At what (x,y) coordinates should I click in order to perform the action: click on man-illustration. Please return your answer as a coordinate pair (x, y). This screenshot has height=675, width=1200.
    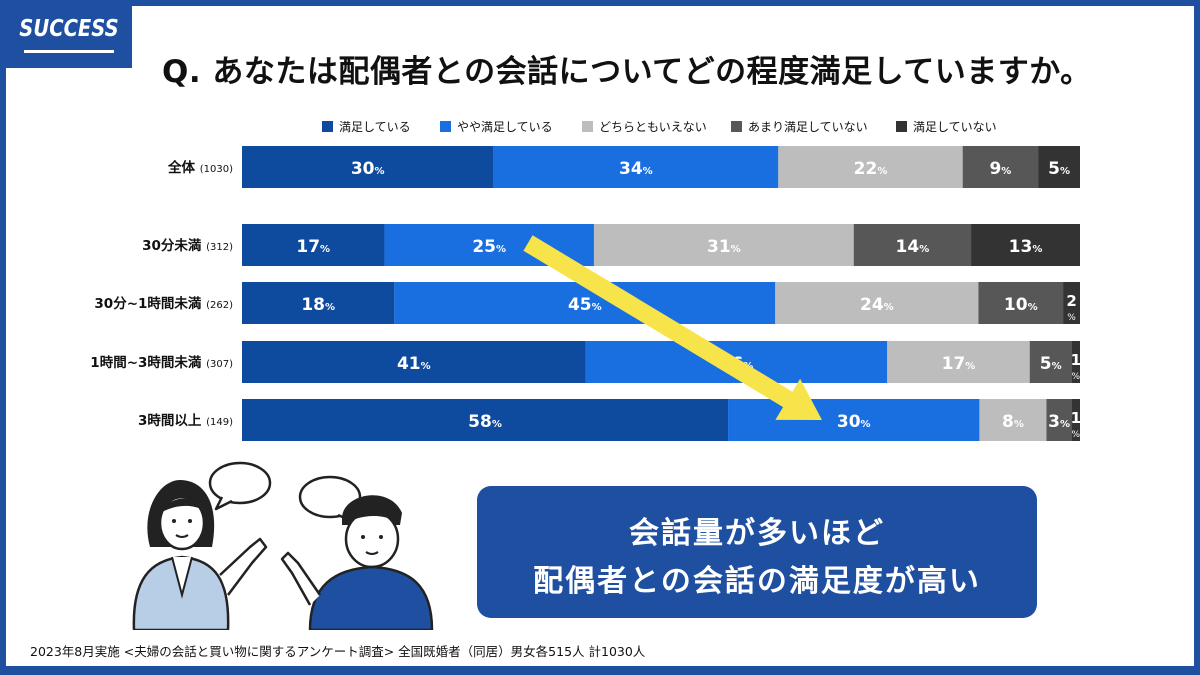
    Looking at the image, I should click on (357, 562).